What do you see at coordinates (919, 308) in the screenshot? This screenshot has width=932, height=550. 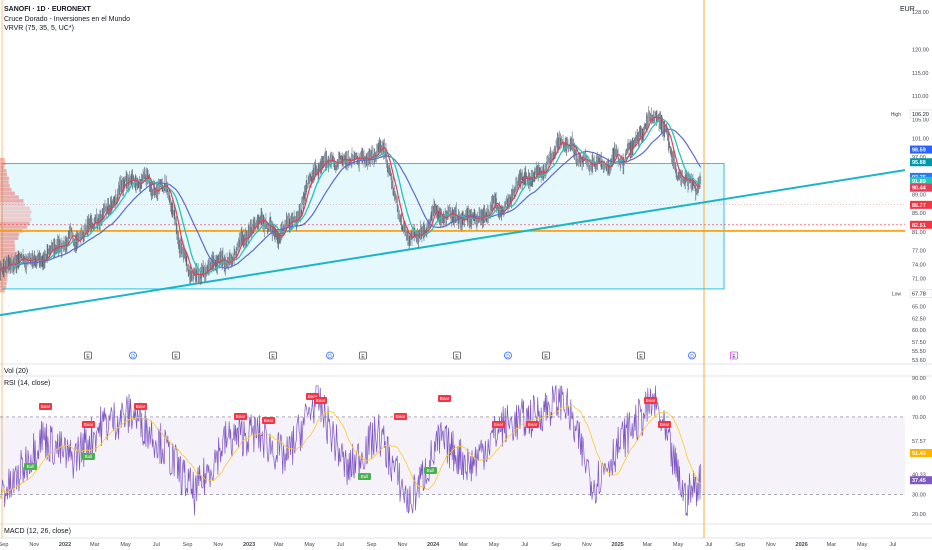 I see `price-axis-tick: 65.00` at bounding box center [919, 308].